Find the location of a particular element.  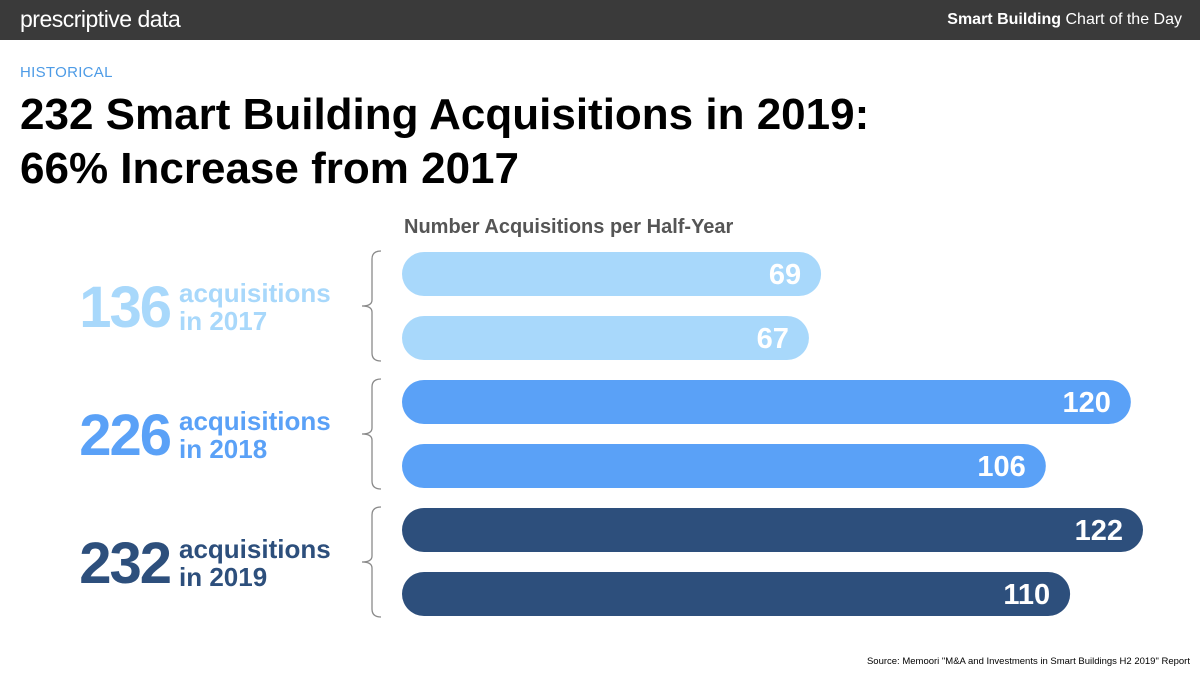

bar-value-label: 110 is located at coordinates (1026, 595).